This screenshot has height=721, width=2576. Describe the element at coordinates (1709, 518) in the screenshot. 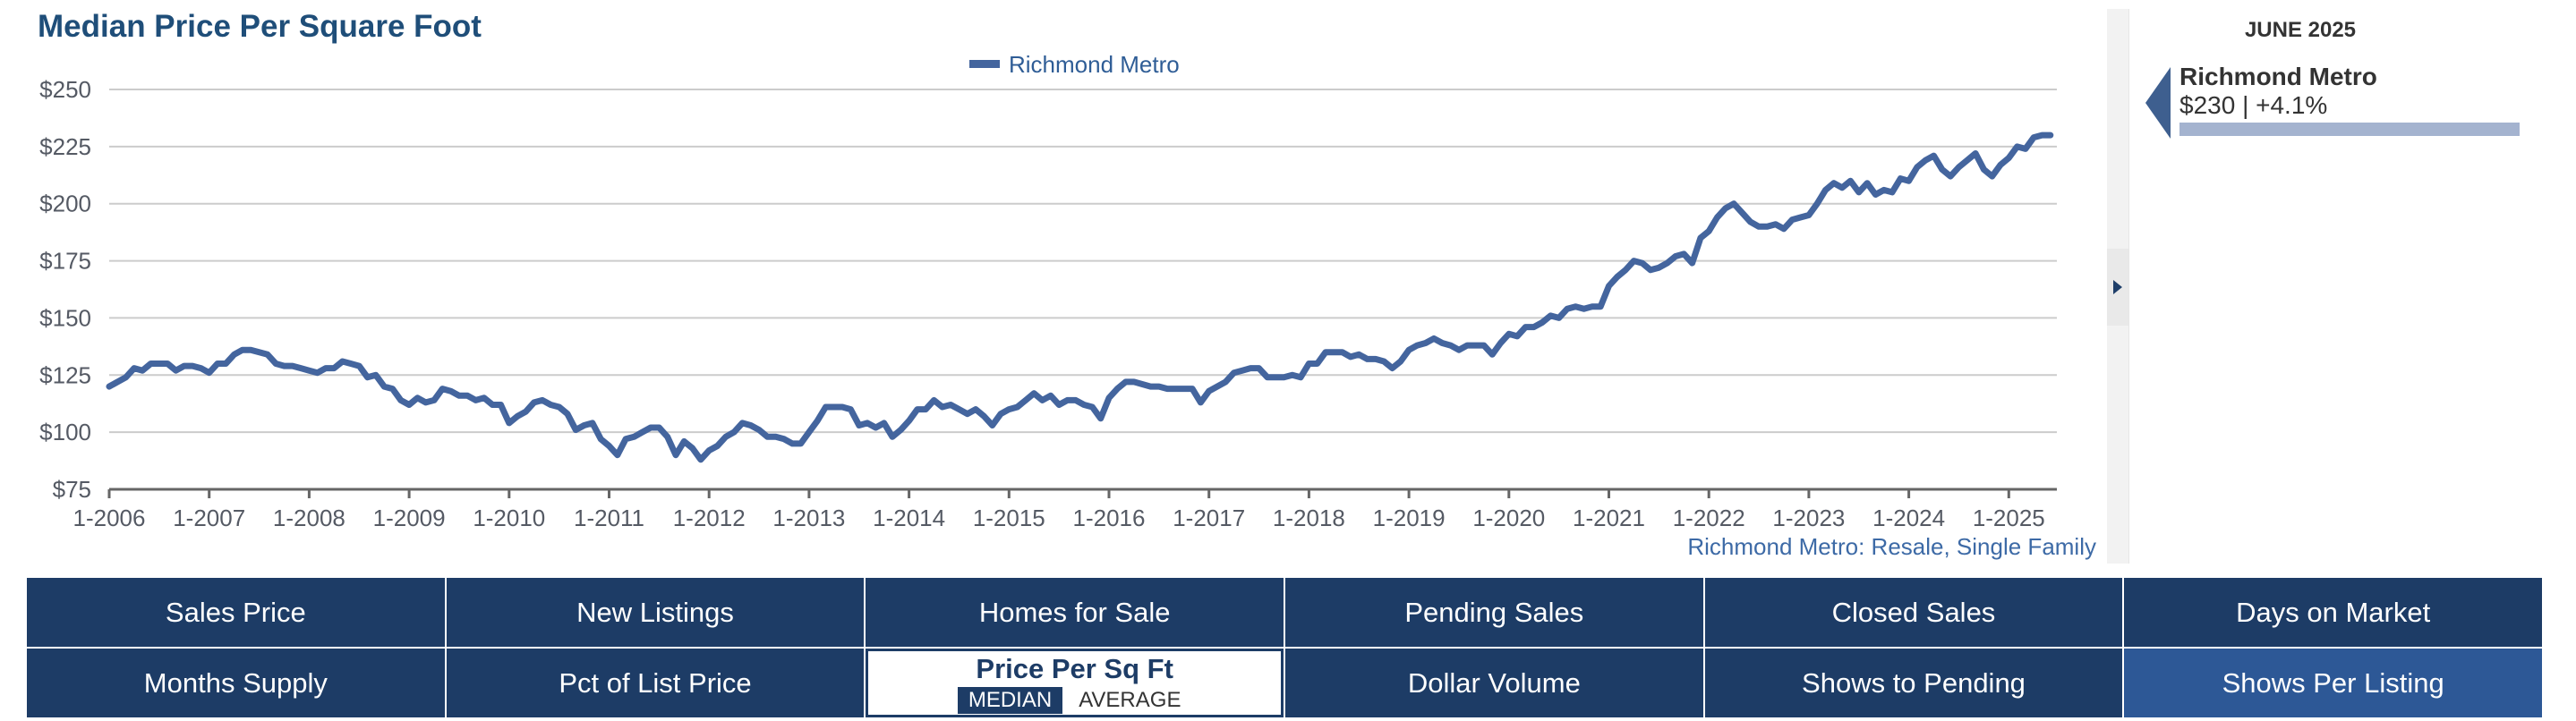

I see `x-tick-label: 1-2022` at that location.